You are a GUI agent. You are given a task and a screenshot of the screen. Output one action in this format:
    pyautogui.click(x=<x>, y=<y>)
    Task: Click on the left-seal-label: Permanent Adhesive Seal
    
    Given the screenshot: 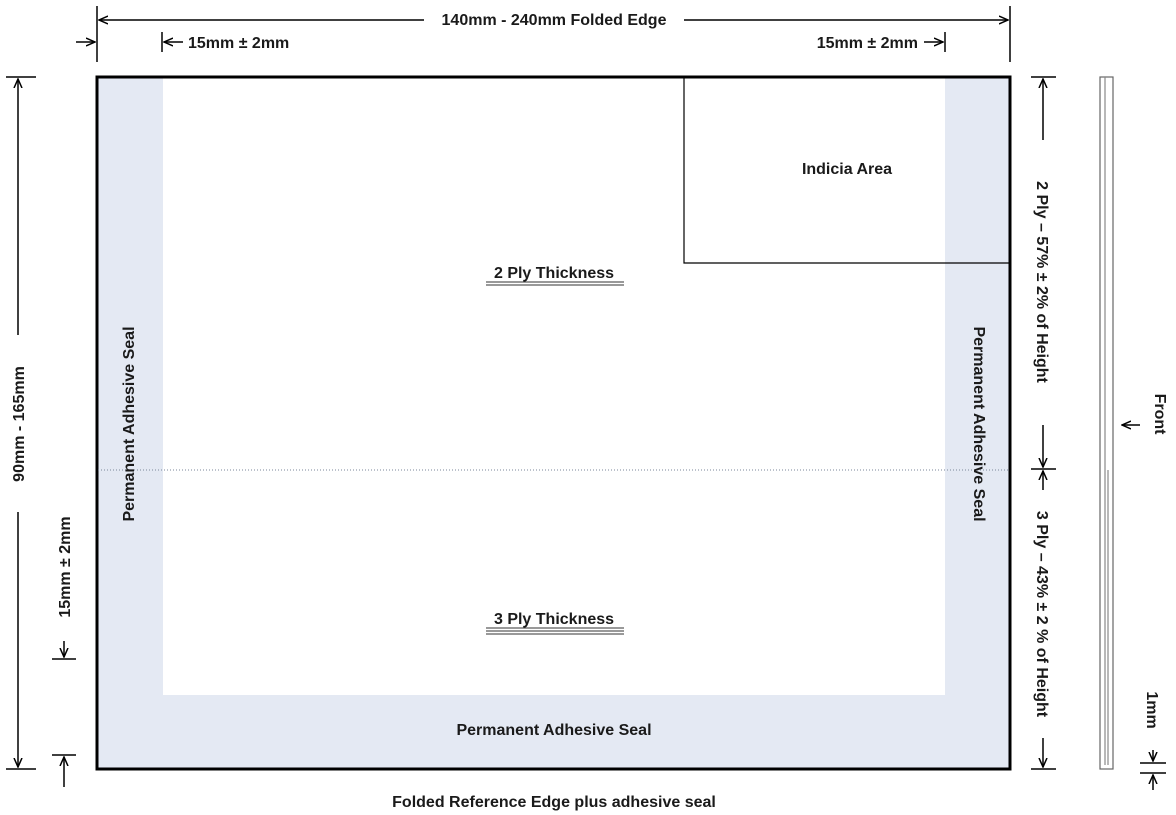 What is the action you would take?
    pyautogui.click(x=129, y=423)
    